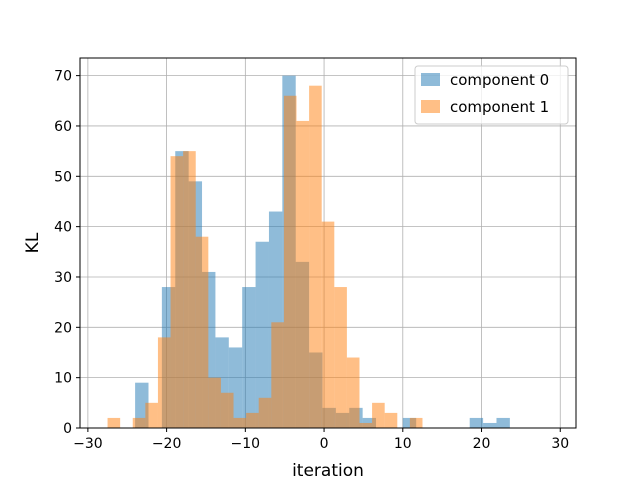 The height and width of the screenshot is (480, 640). Describe the element at coordinates (63, 379) in the screenshot. I see `y-tick-label: 10` at that location.